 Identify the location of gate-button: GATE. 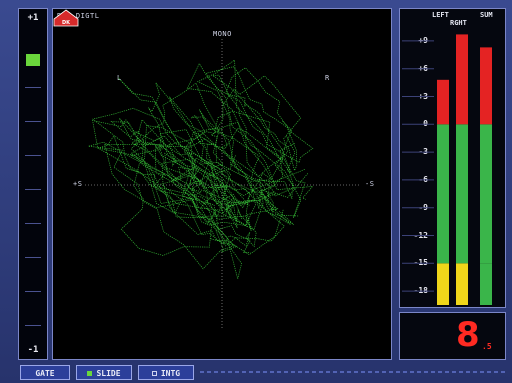
(45, 372).